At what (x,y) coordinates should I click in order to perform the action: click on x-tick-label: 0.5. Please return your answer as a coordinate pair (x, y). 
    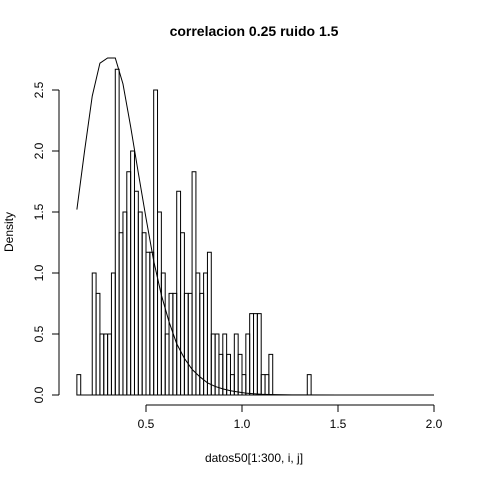
    Looking at the image, I should click on (146, 424).